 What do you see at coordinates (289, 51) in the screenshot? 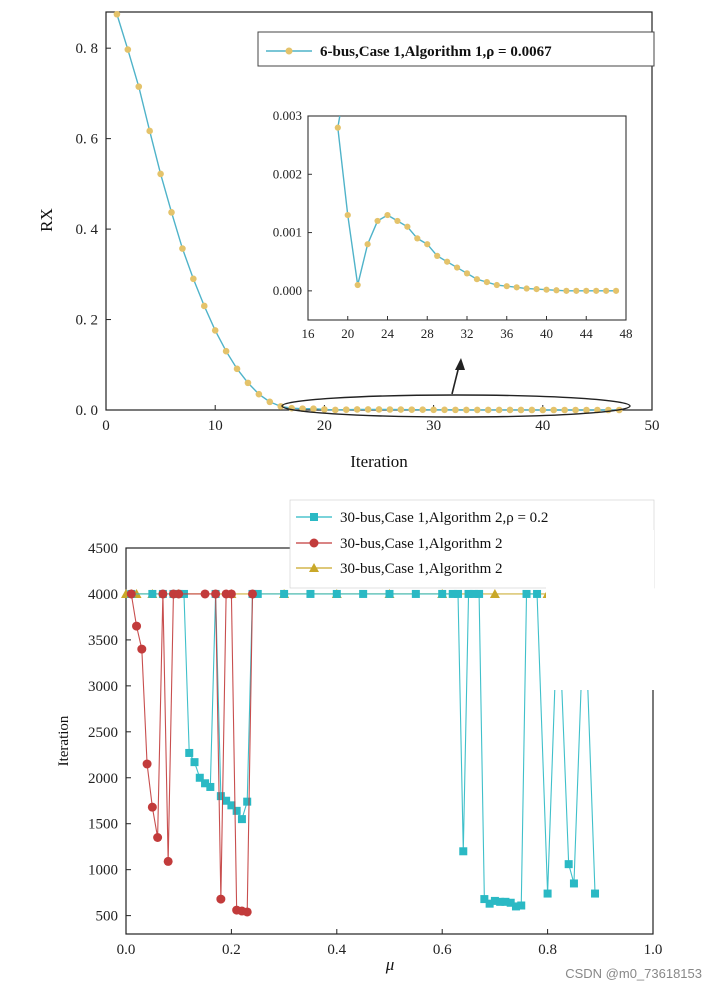
I see `top-legend-marker` at bounding box center [289, 51].